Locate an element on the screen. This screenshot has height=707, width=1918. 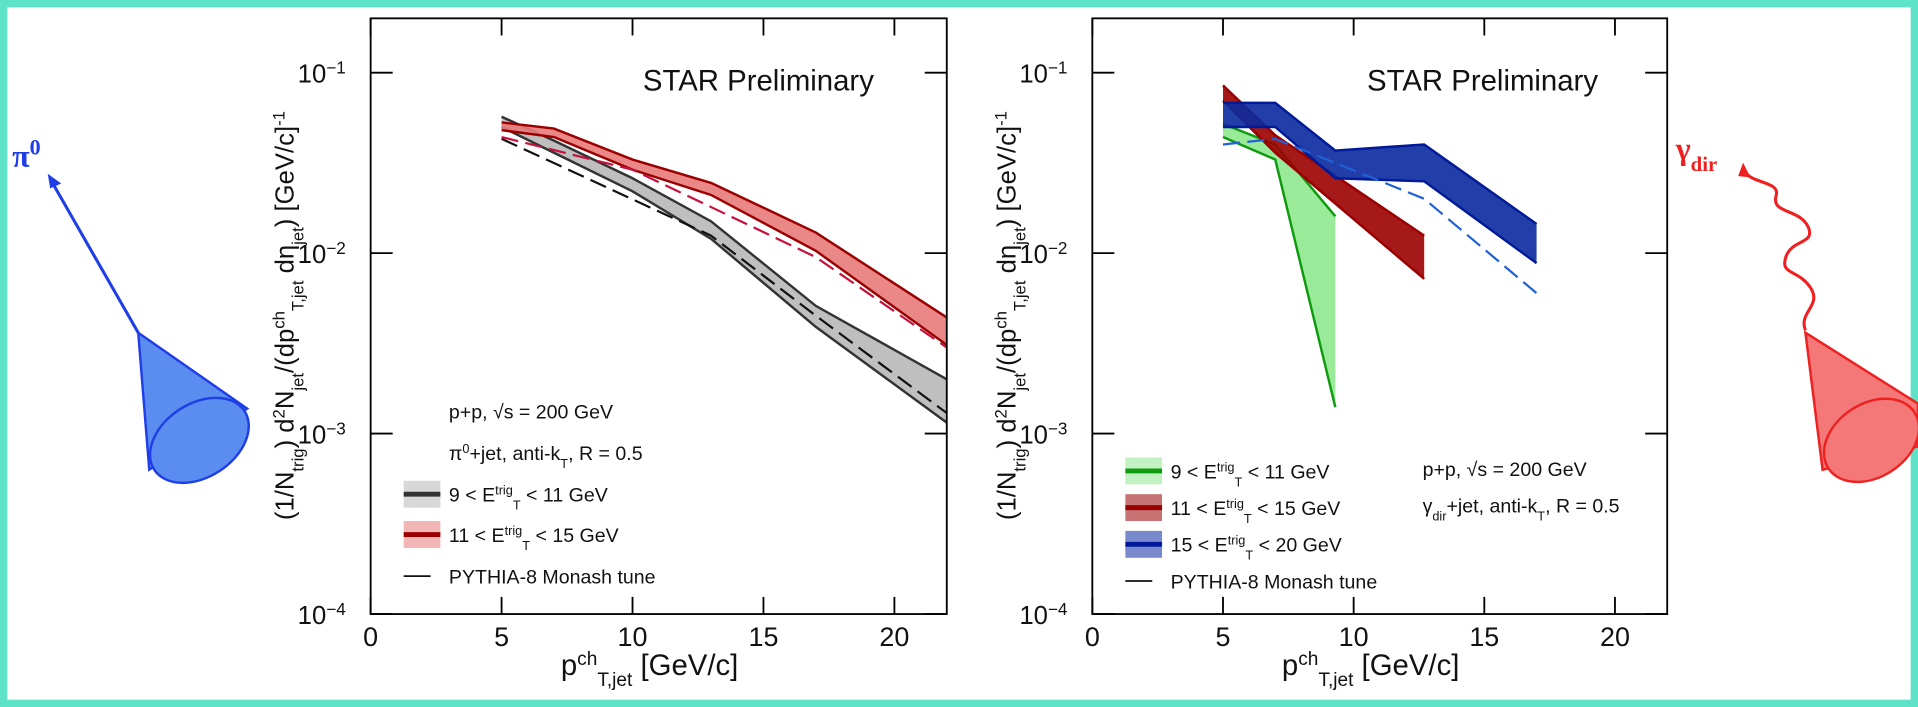
text-part: < 15 GeV is located at coordinates (1296, 509).